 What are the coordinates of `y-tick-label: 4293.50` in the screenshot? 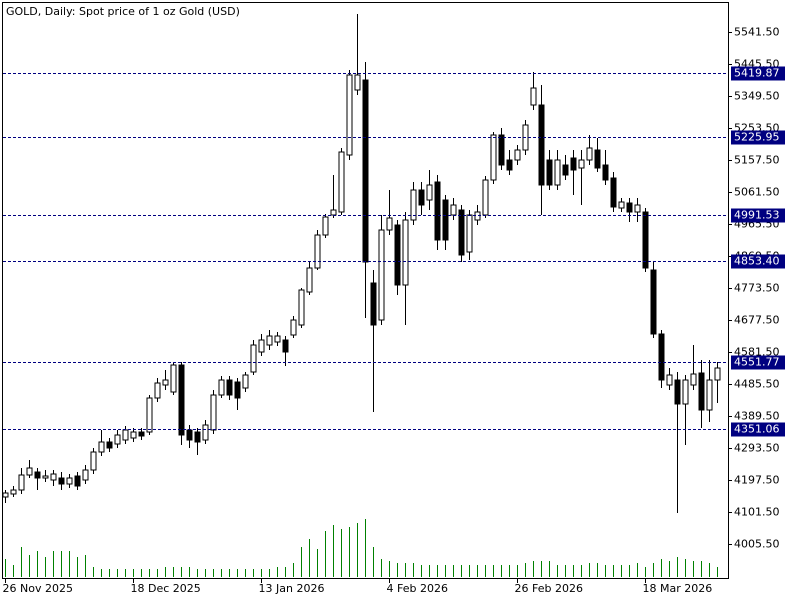 It's located at (757, 448).